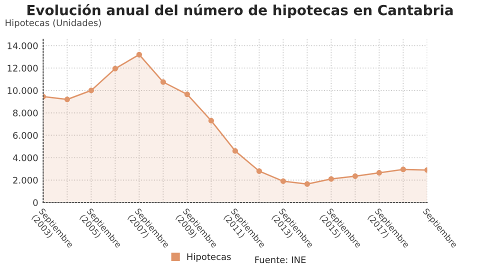 This screenshot has width=480, height=270. Describe the element at coordinates (209, 257) in the screenshot. I see `legend-label: Hipotecas` at that location.